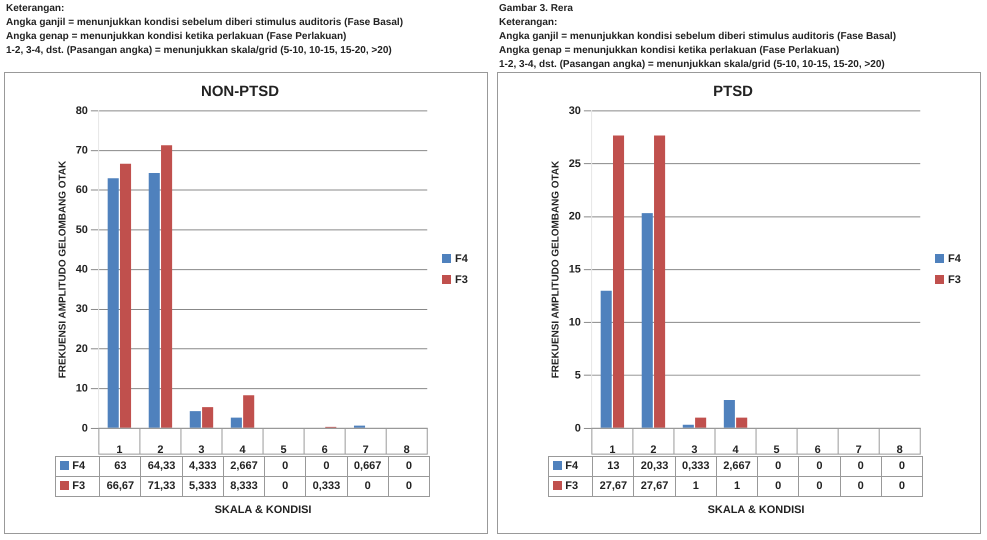 This screenshot has width=987, height=540. I want to click on data-label: 71,33, so click(161, 486).